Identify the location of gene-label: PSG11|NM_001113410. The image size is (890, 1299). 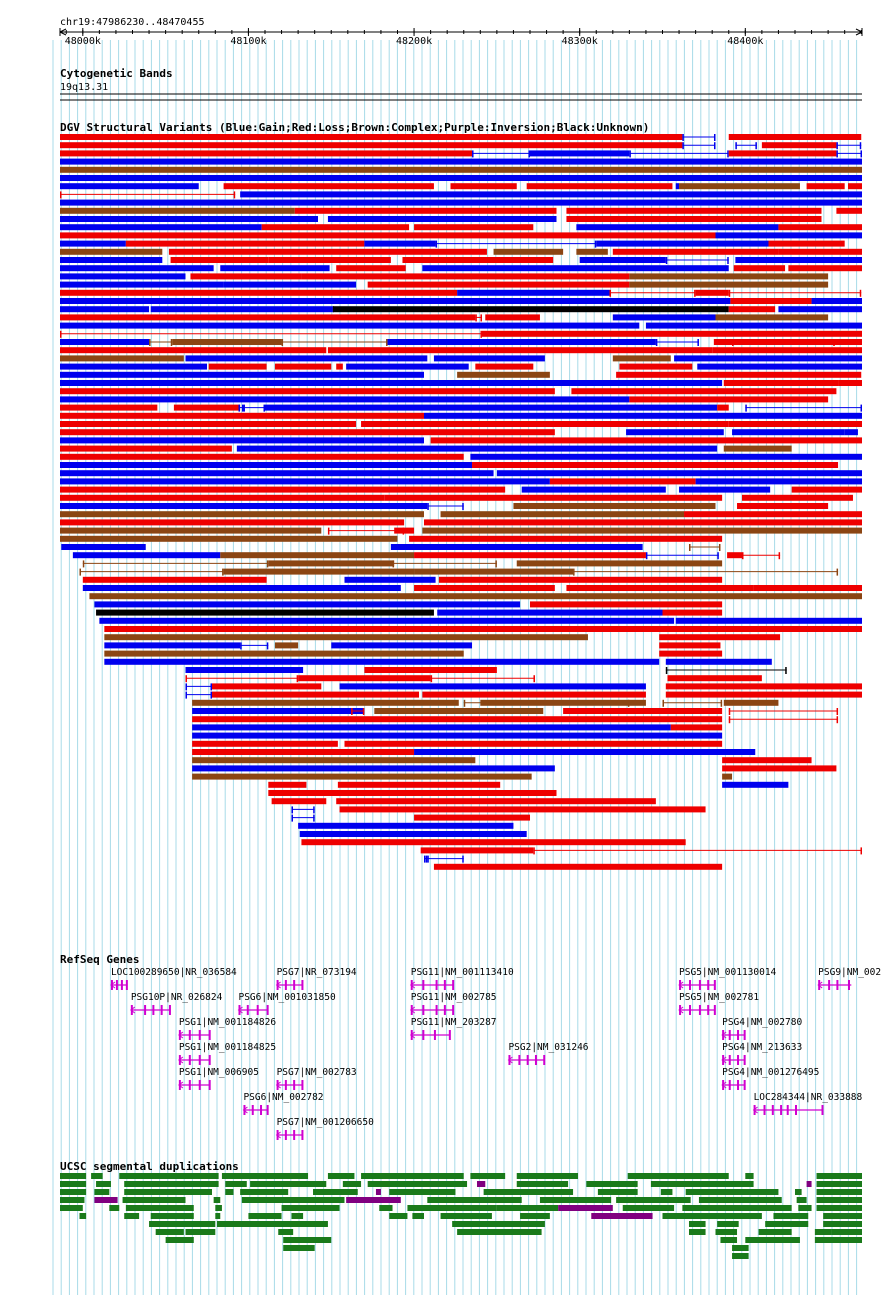
(462, 972).